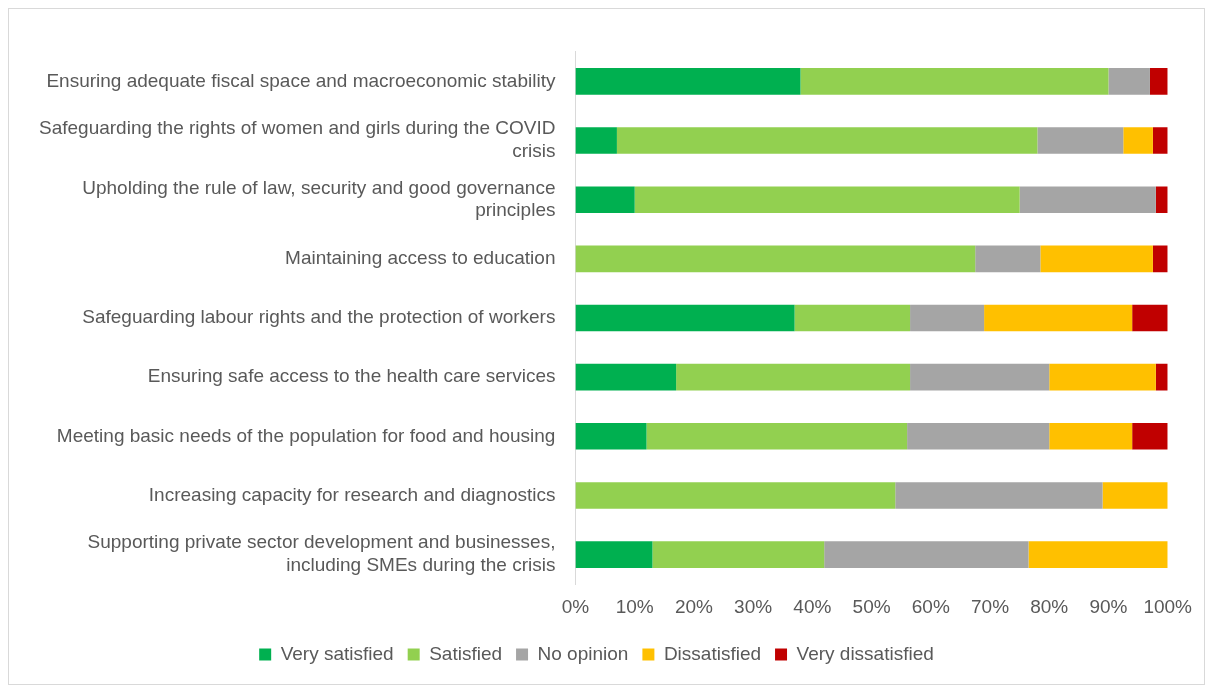  I want to click on x-tick-label: 30%, so click(753, 606).